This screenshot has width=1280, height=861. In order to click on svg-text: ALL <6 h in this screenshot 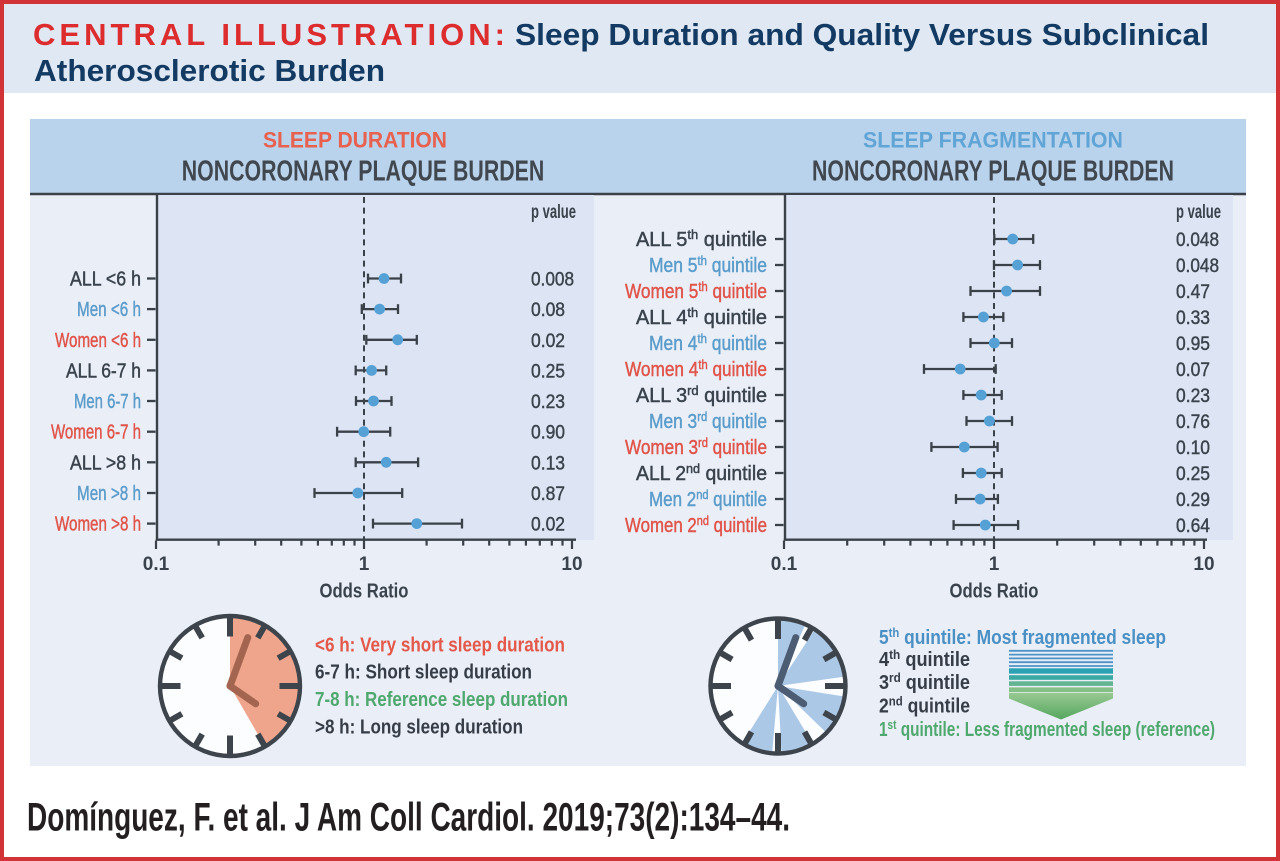, I will do `click(105, 280)`.